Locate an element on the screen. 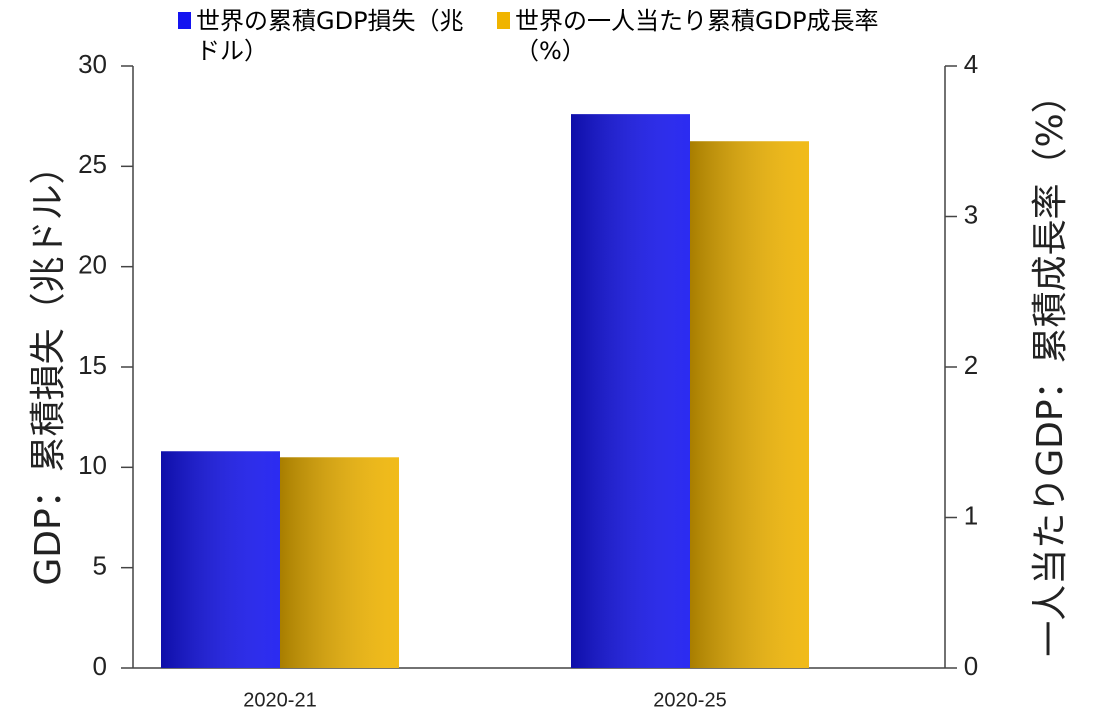 The width and height of the screenshot is (1096, 721). y-axis-title: GDP：累積損失（兆ドル） is located at coordinates (48, 366).